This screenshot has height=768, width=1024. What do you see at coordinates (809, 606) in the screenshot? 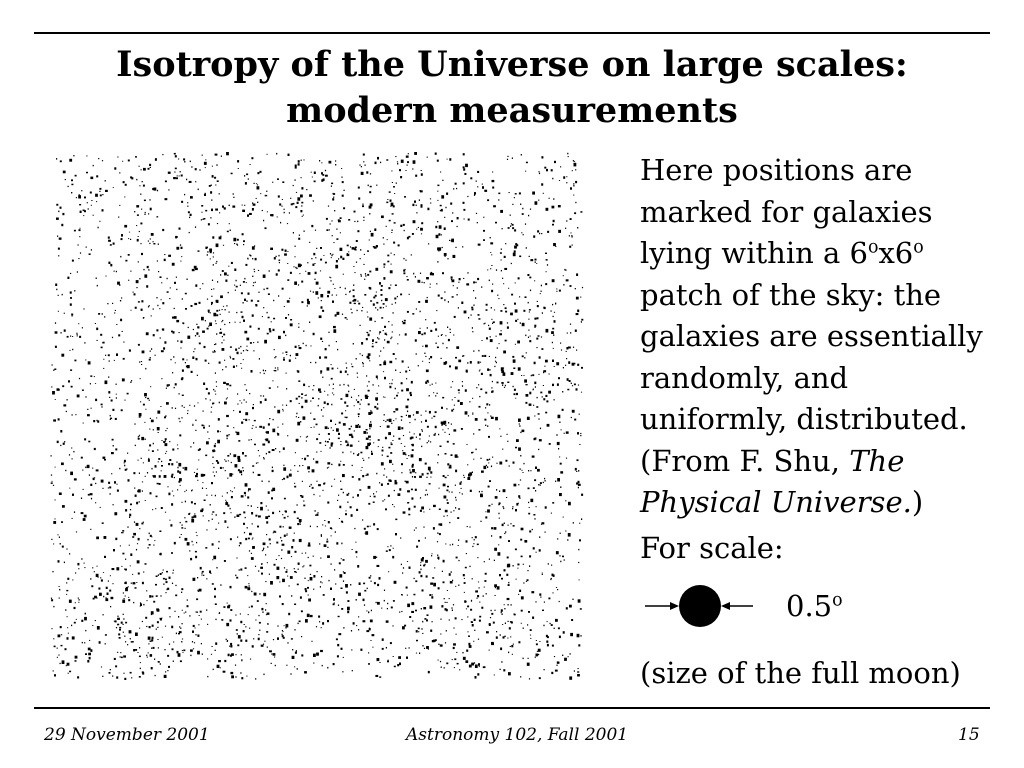
I see `scale-value-number: 0.5` at bounding box center [809, 606].